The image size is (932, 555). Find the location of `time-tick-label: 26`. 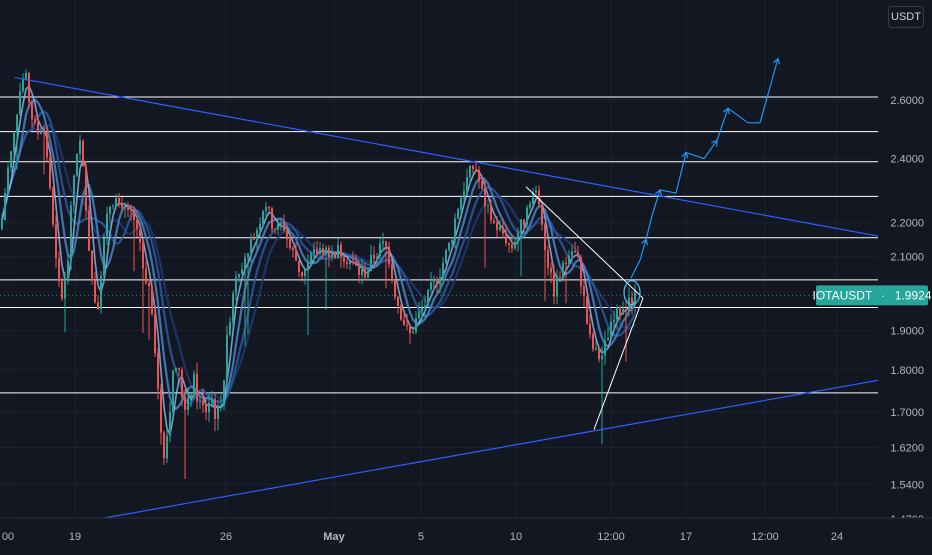

time-tick-label: 26 is located at coordinates (226, 537).